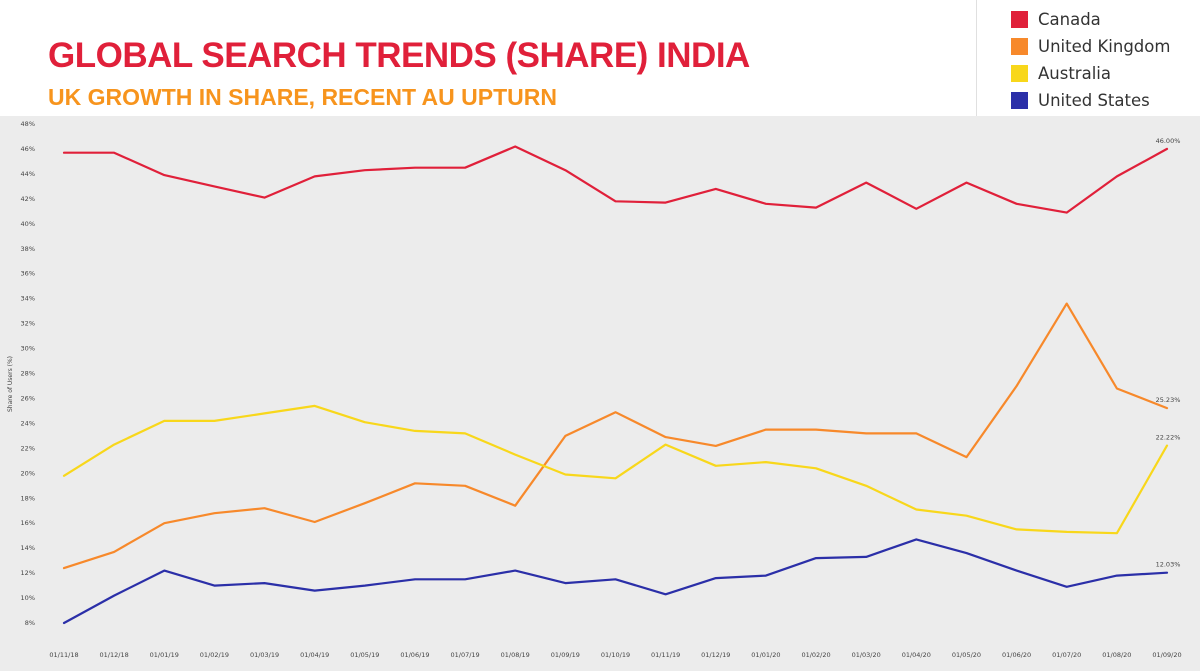  I want to click on x-tick-label: 01/12/19, so click(715, 655).